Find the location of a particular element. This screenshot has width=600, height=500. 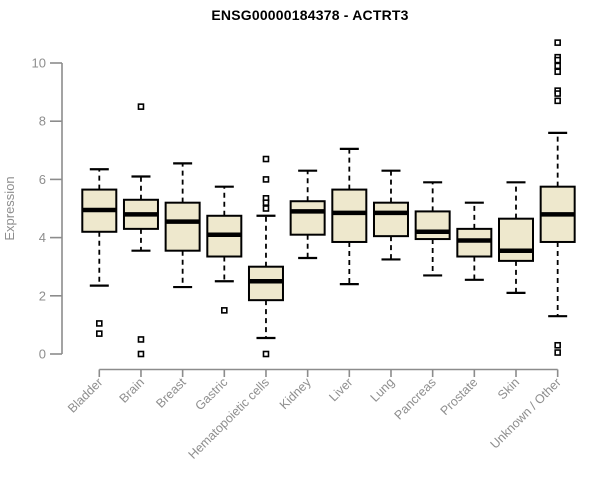

y-axis-tick-label: 0 is located at coordinates (42, 354).